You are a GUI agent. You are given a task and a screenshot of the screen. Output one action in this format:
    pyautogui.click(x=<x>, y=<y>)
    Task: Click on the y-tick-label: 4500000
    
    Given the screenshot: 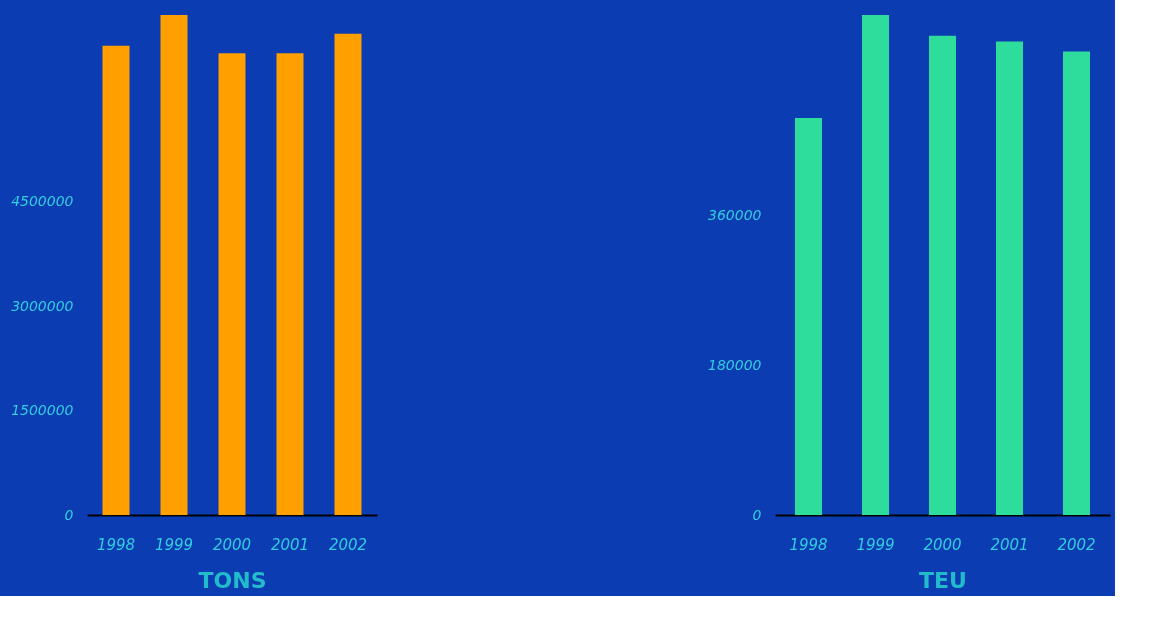 What is the action you would take?
    pyautogui.click(x=42, y=201)
    